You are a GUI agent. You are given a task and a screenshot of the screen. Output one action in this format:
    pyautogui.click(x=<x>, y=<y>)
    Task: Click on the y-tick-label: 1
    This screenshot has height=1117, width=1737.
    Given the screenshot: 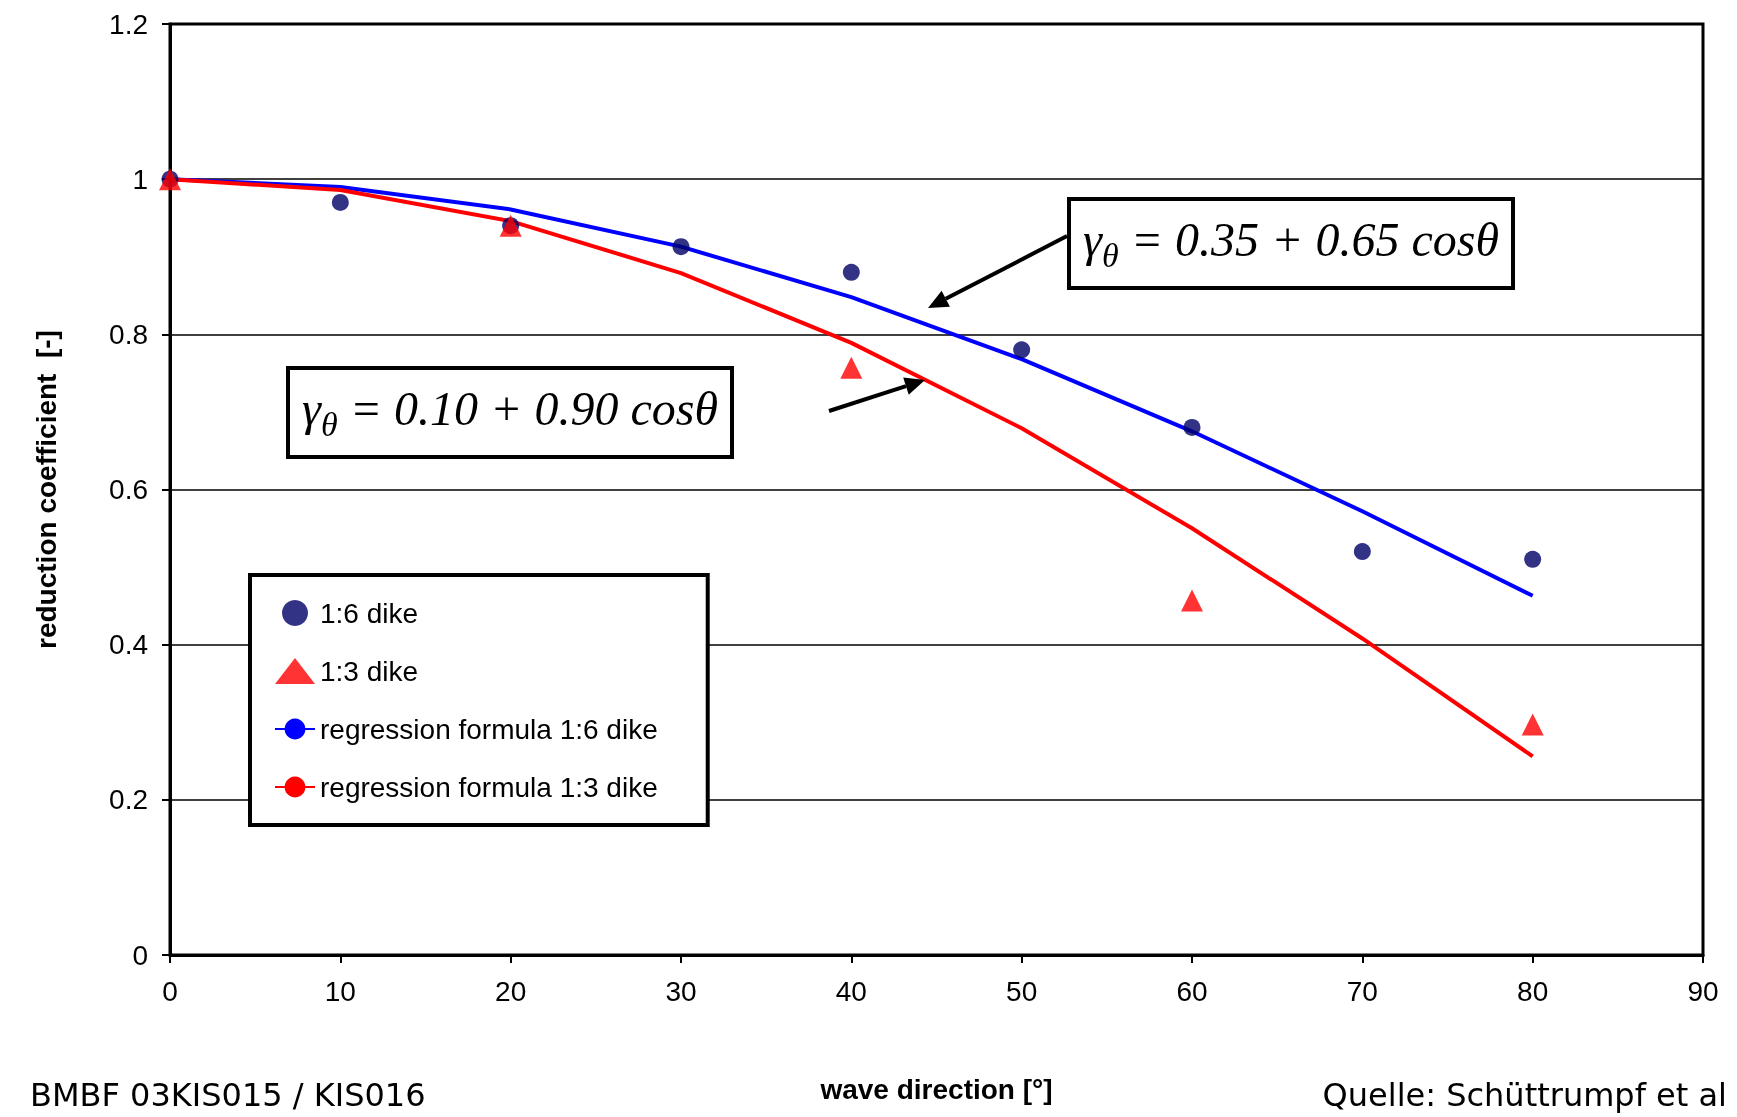 What is the action you would take?
    pyautogui.click(x=140, y=179)
    